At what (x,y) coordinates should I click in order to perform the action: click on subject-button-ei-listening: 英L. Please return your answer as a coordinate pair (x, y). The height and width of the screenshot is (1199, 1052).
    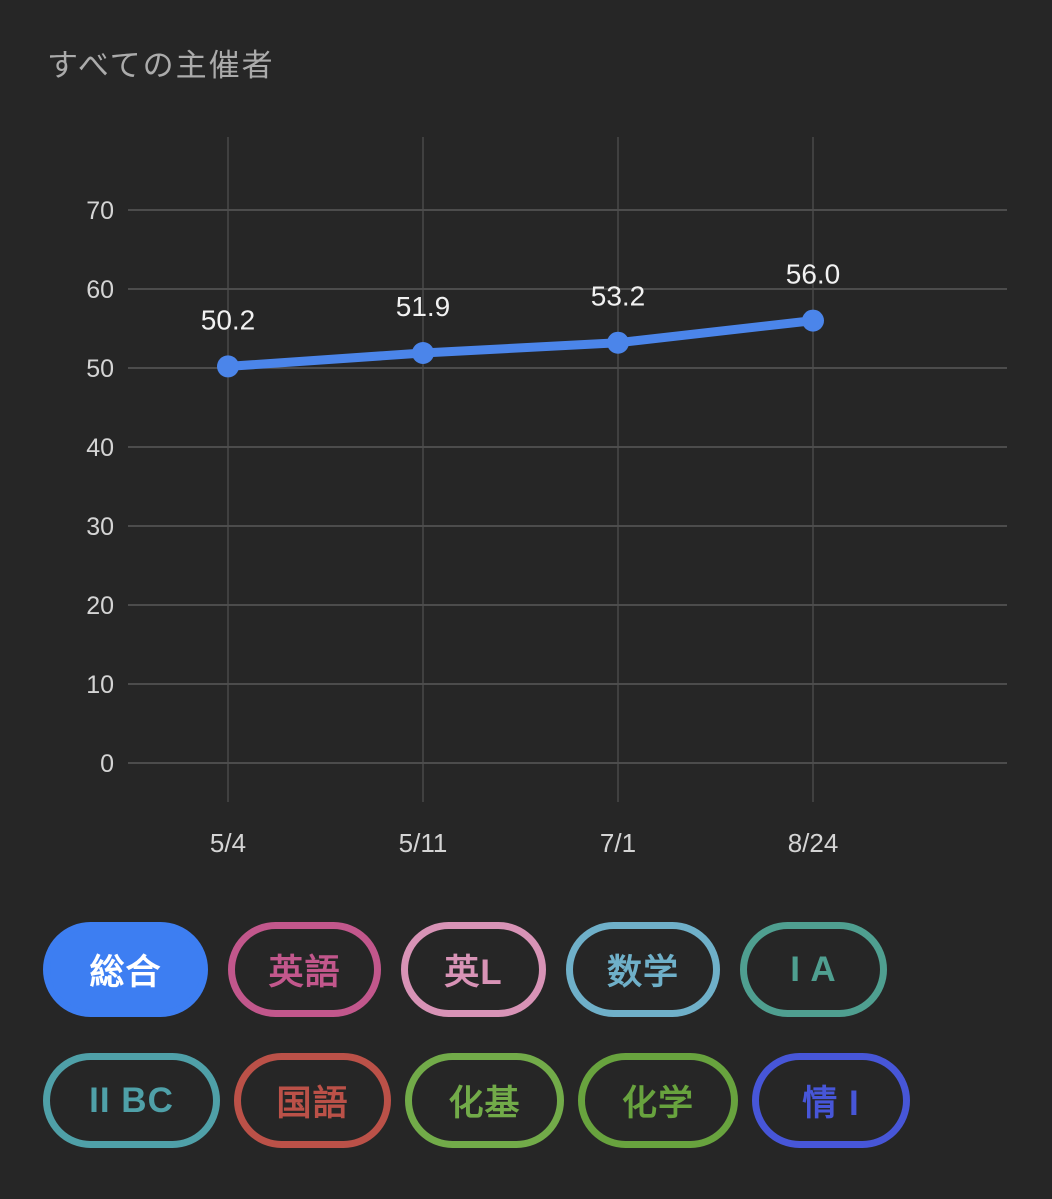
    Looking at the image, I should click on (473, 969).